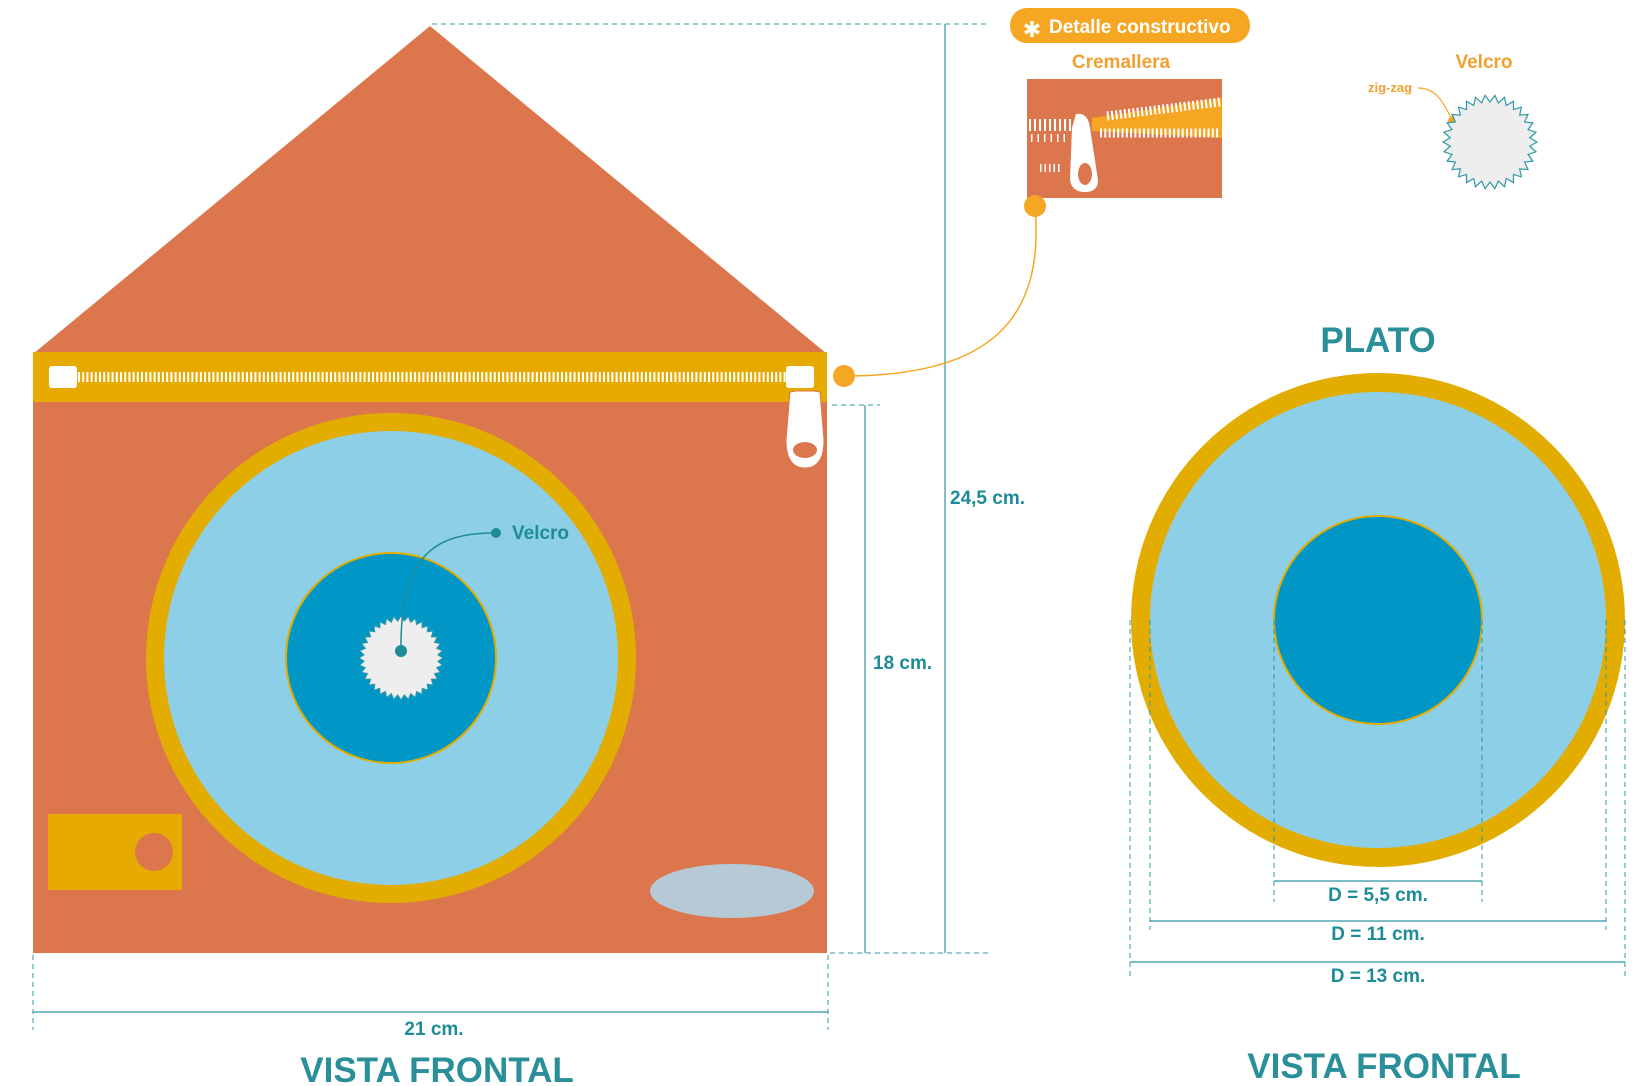 This screenshot has width=1632, height=1086. I want to click on plate-heading: PLATO, so click(1377, 340).